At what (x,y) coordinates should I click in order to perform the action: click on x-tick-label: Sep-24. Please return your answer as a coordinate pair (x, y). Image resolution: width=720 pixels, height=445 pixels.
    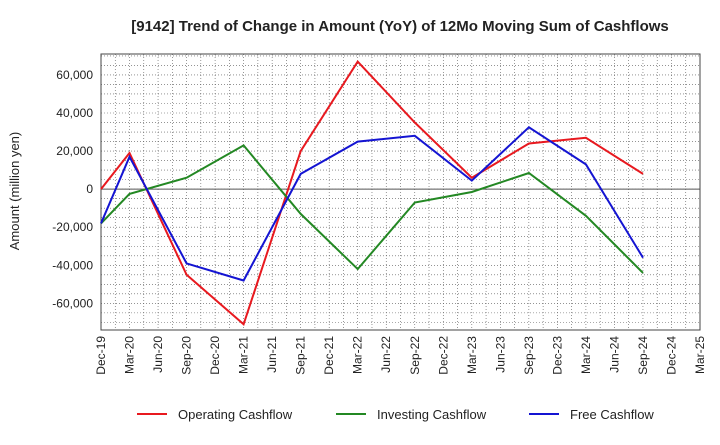
    Looking at the image, I should click on (643, 355).